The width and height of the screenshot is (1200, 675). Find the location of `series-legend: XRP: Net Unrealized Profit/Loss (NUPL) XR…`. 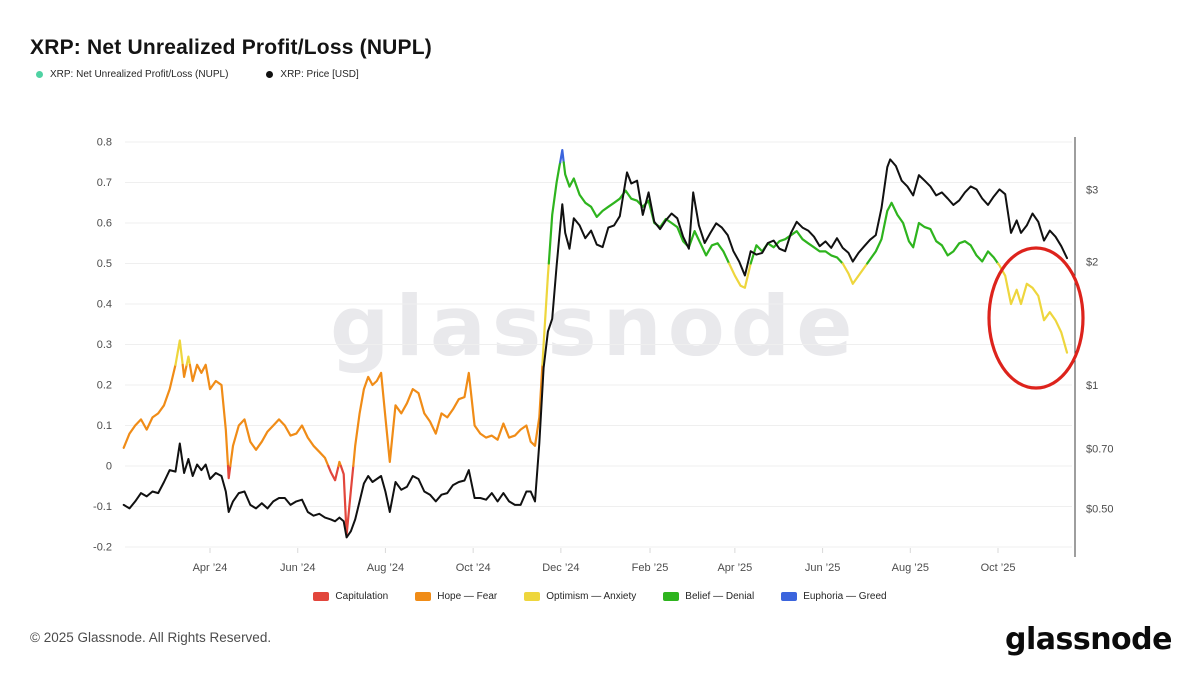

series-legend: XRP: Net Unrealized Profit/Loss (NUPL) XR… is located at coordinates (197, 74).